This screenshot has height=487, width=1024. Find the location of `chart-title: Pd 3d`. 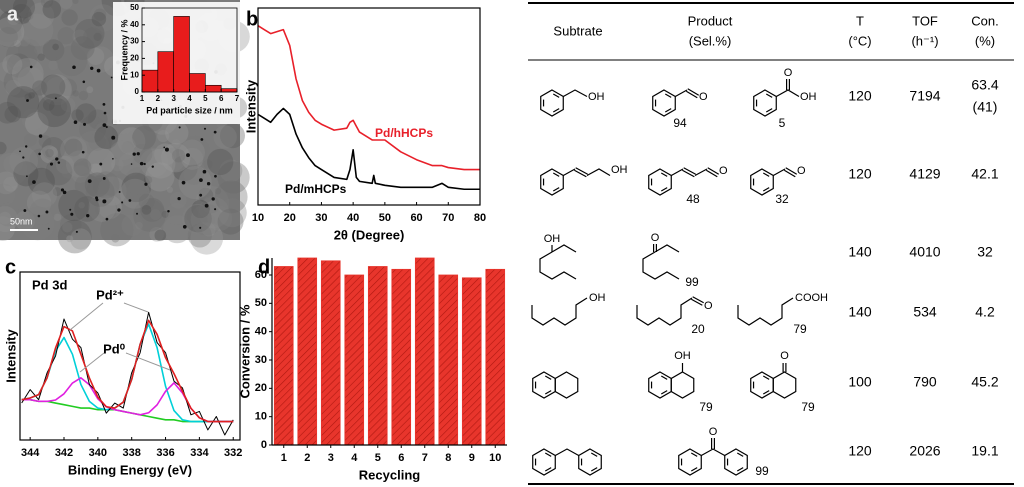

chart-title: Pd 3d is located at coordinates (49, 284).